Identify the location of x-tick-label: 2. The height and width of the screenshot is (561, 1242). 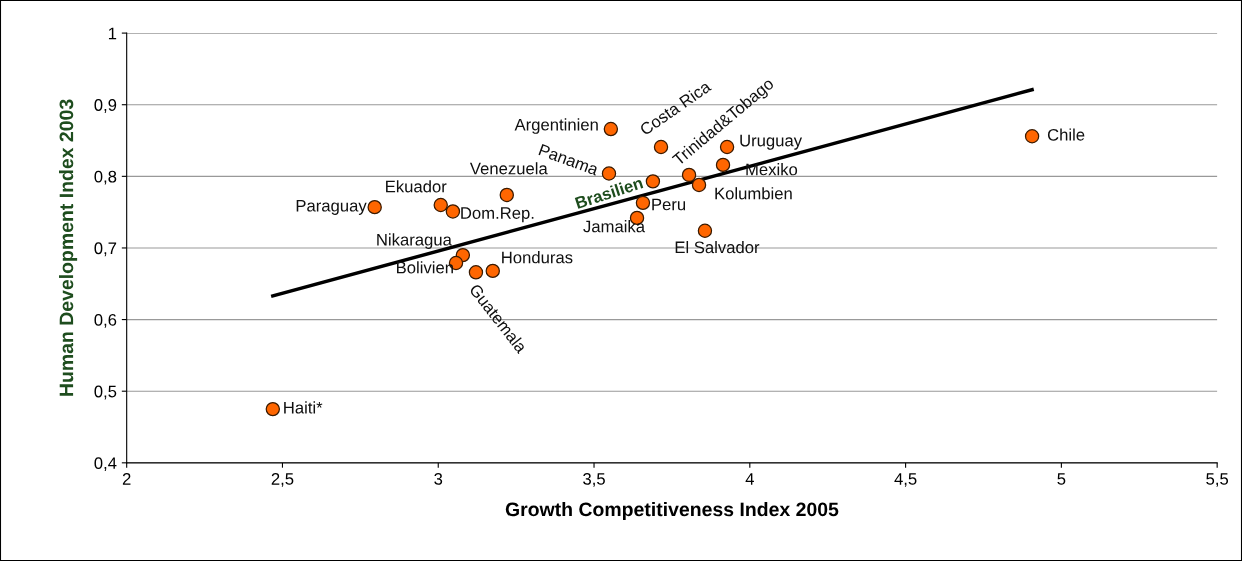
(126, 478).